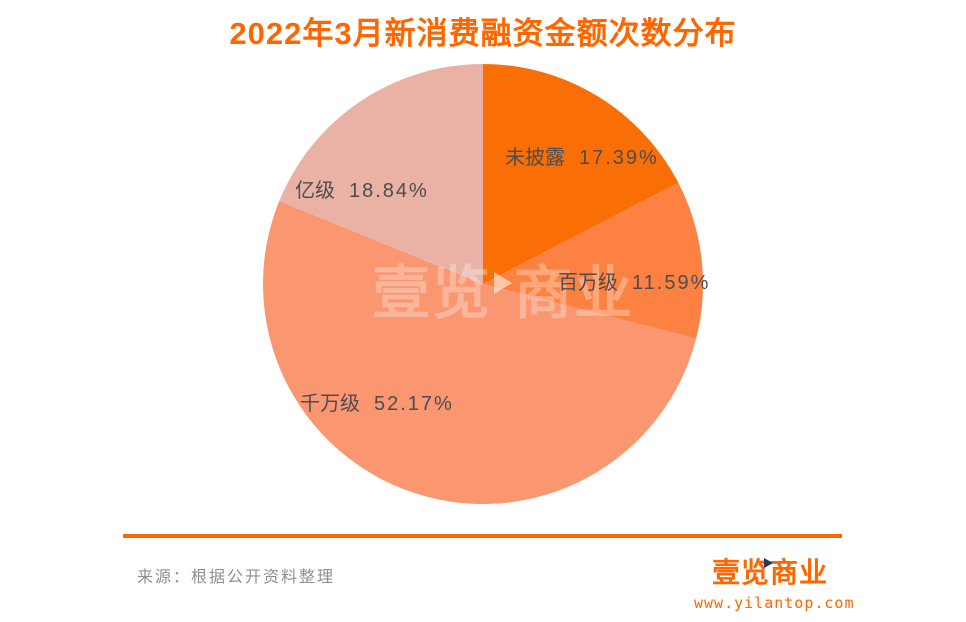 The width and height of the screenshot is (966, 622). Describe the element at coordinates (330, 404) in the screenshot. I see `slice-name: 千万级` at that location.